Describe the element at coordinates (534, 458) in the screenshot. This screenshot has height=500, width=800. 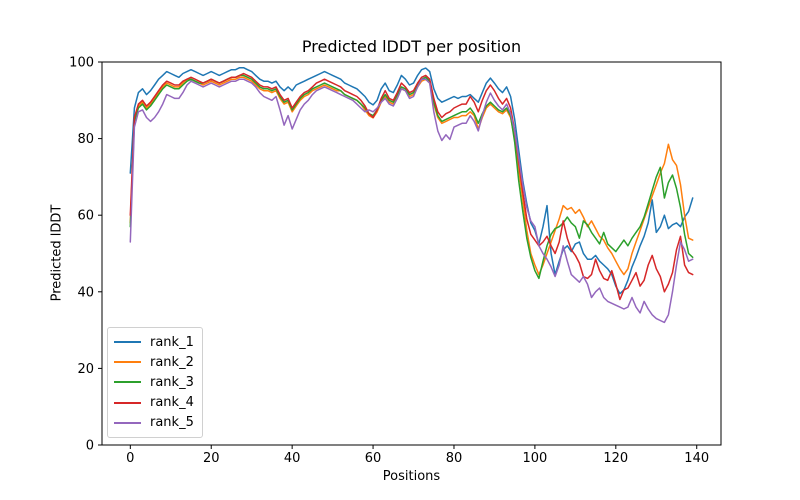
I see `x-tick-label: 100` at that location.